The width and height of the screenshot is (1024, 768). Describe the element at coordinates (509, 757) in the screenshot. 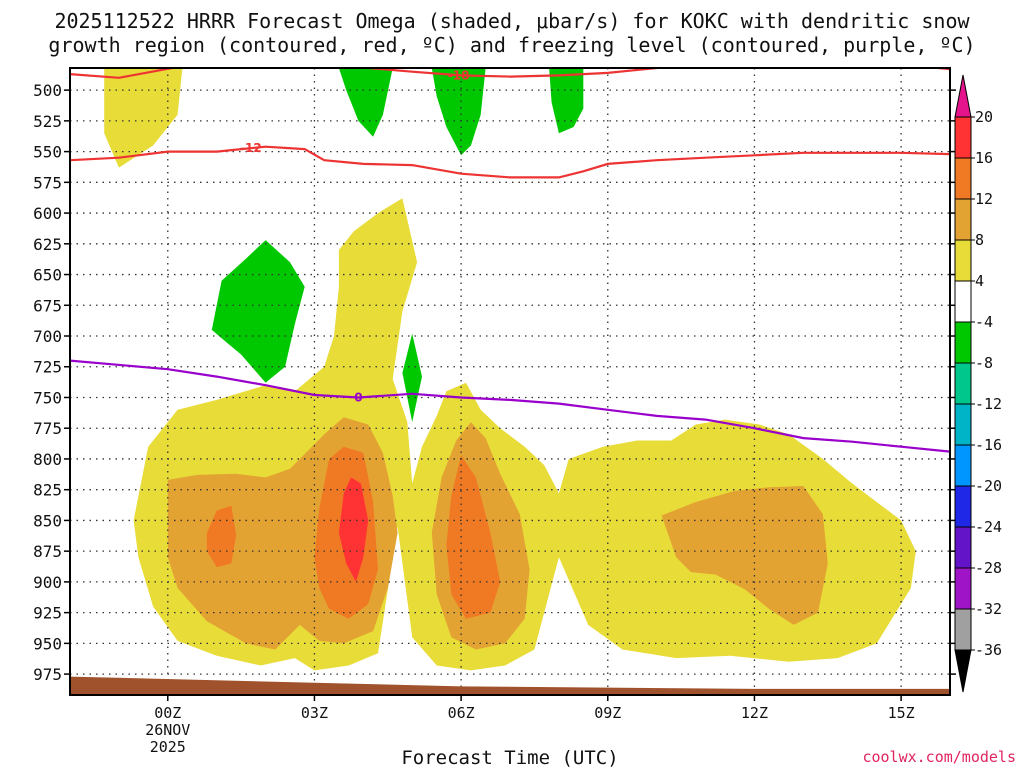

I see `x-axis-label: Forecast Time (UTC)` at that location.